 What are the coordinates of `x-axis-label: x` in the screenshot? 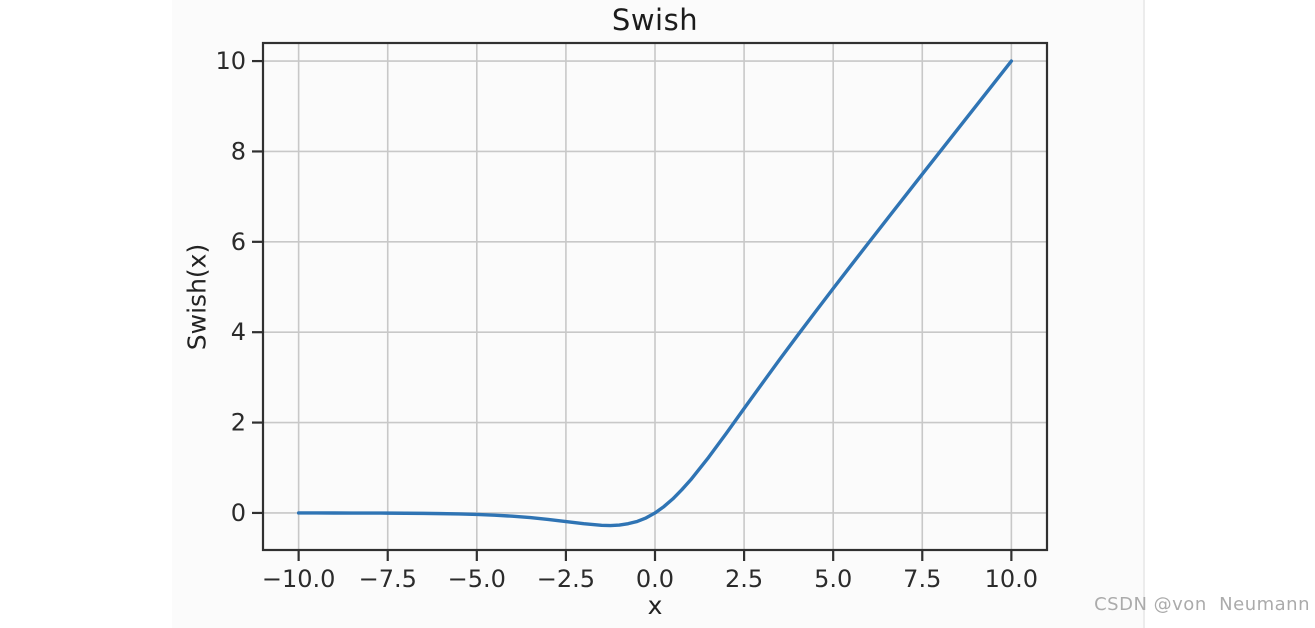 It's located at (655, 605).